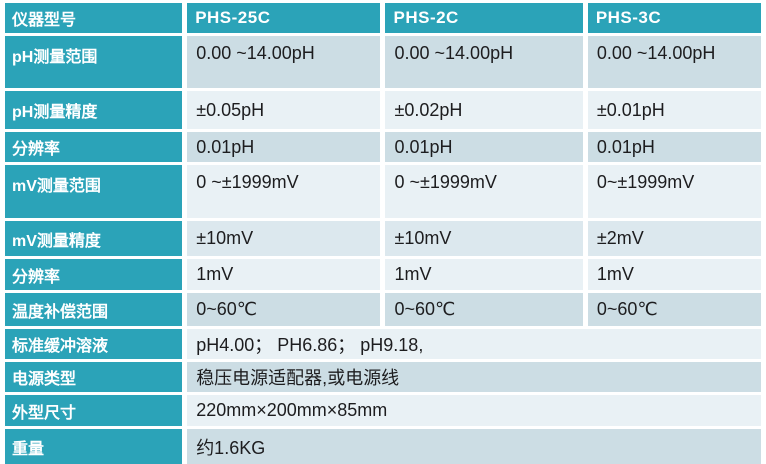 This screenshot has height=464, width=766. What do you see at coordinates (383, 191) in the screenshot?
I see `table-row: mV测量范围 0 ~±1999mV 0 ~±1999mV 0~±1999mV` at bounding box center [383, 191].